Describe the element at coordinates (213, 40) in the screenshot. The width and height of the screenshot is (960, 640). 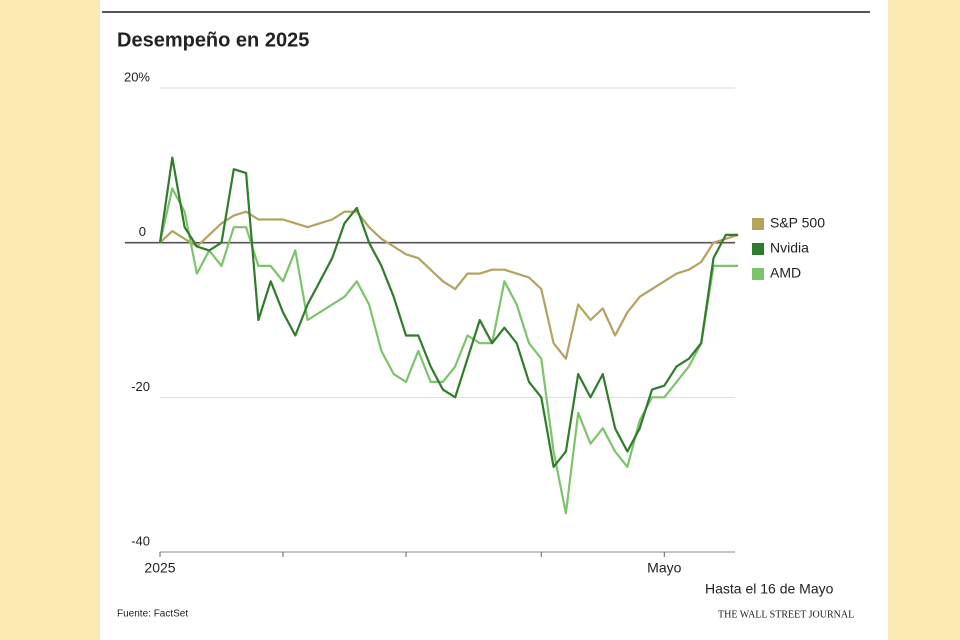
I see `chart-title: Desempeño en 2025` at that location.